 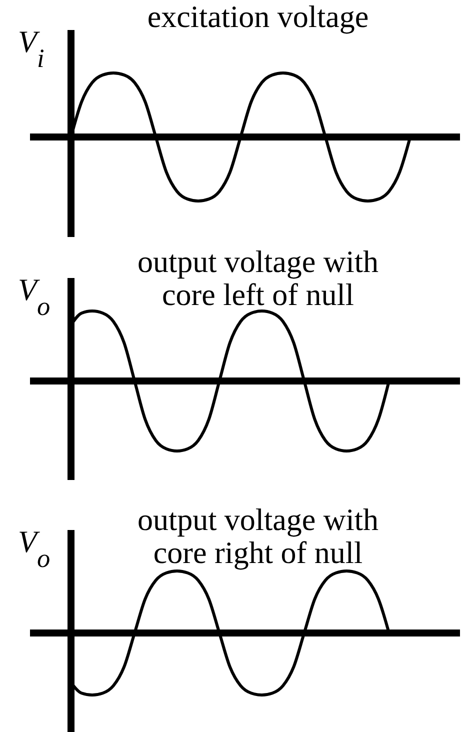 I want to click on chart-title: output voltage with core right of null, so click(x=258, y=536).